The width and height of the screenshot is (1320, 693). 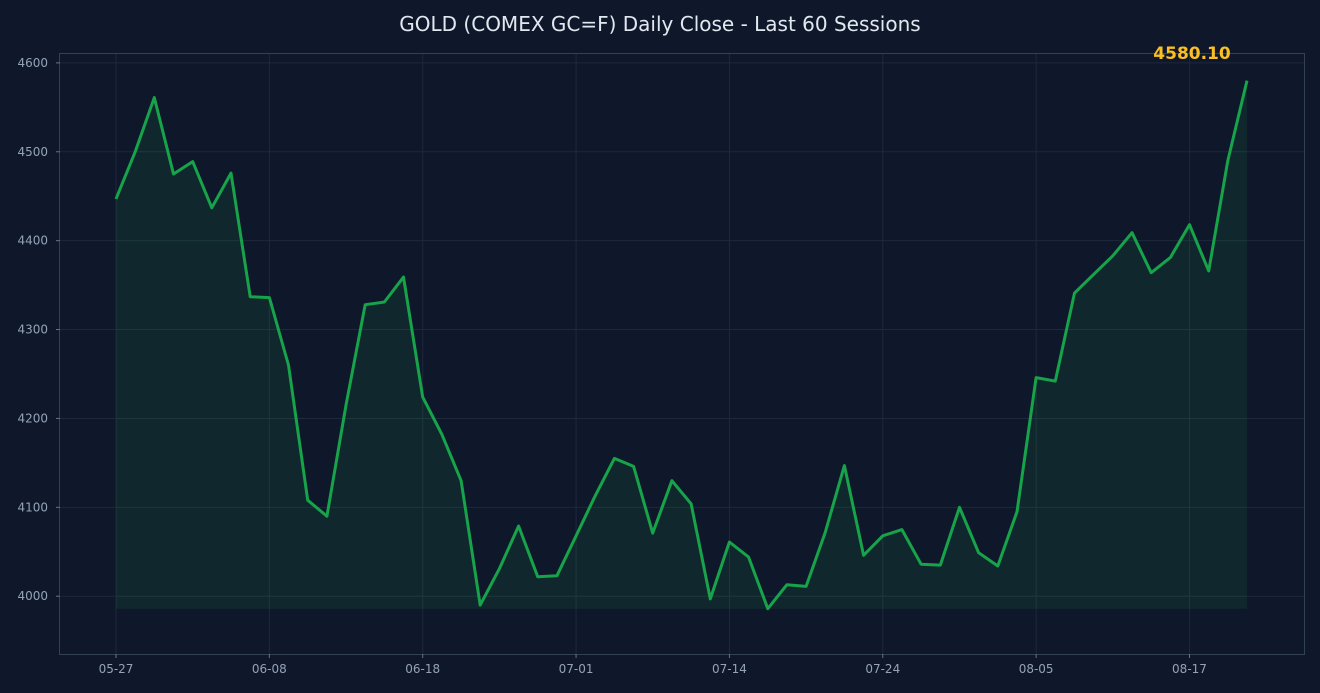 I want to click on x-tick-label: 07-14, so click(x=729, y=669).